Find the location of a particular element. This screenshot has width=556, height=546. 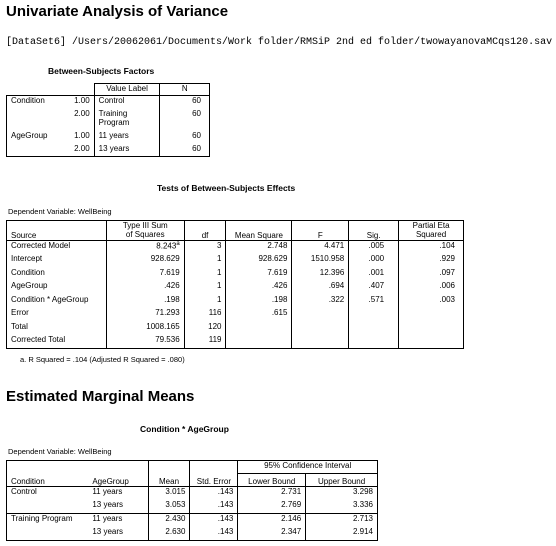

tbse-df: 119 is located at coordinates (204, 342).